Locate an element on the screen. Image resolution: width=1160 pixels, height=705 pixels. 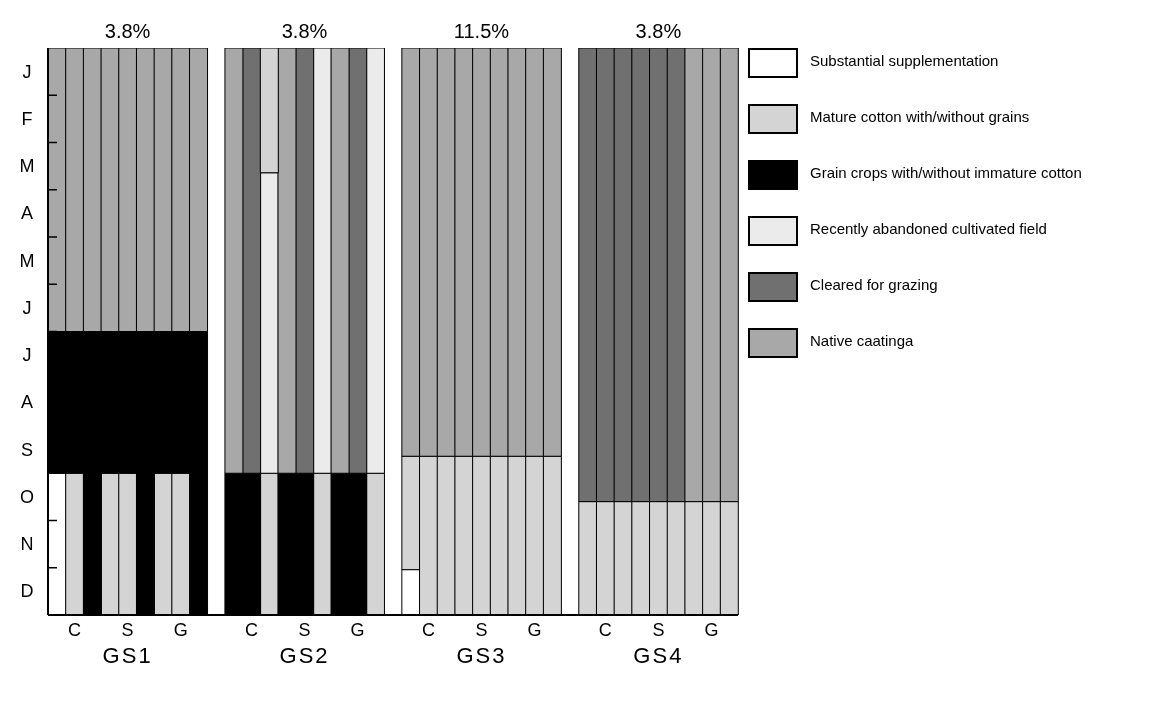
text: GS4 is located at coordinates (658, 656).